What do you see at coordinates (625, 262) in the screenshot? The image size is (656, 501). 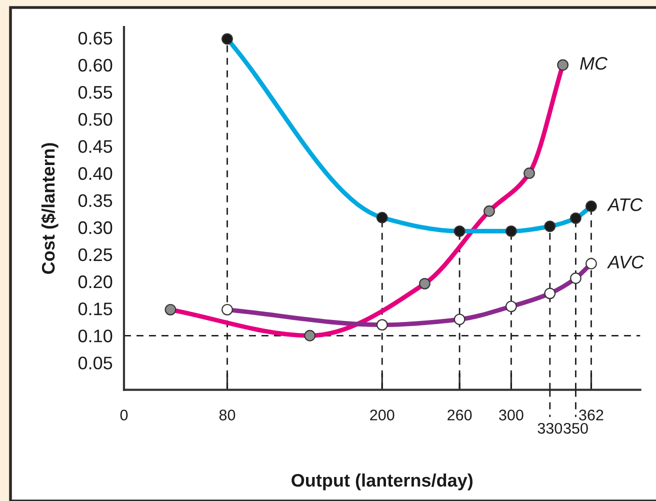 I see `series-label: AVC` at bounding box center [625, 262].